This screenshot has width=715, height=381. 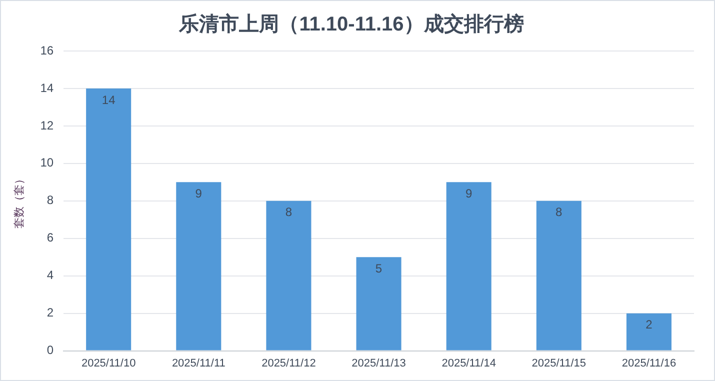 I want to click on y-axis-title: 套数（套）, so click(x=20, y=200).